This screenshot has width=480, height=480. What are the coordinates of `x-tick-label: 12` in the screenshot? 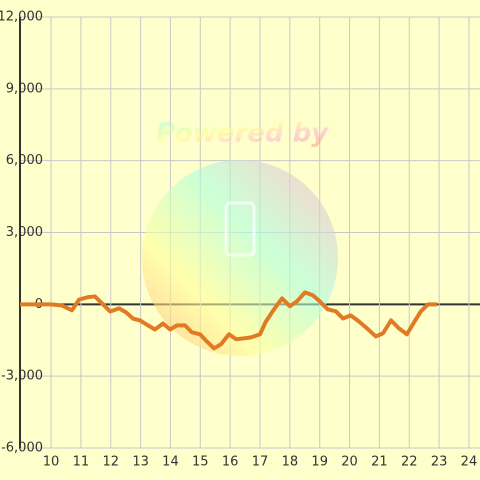 It's located at (110, 462).